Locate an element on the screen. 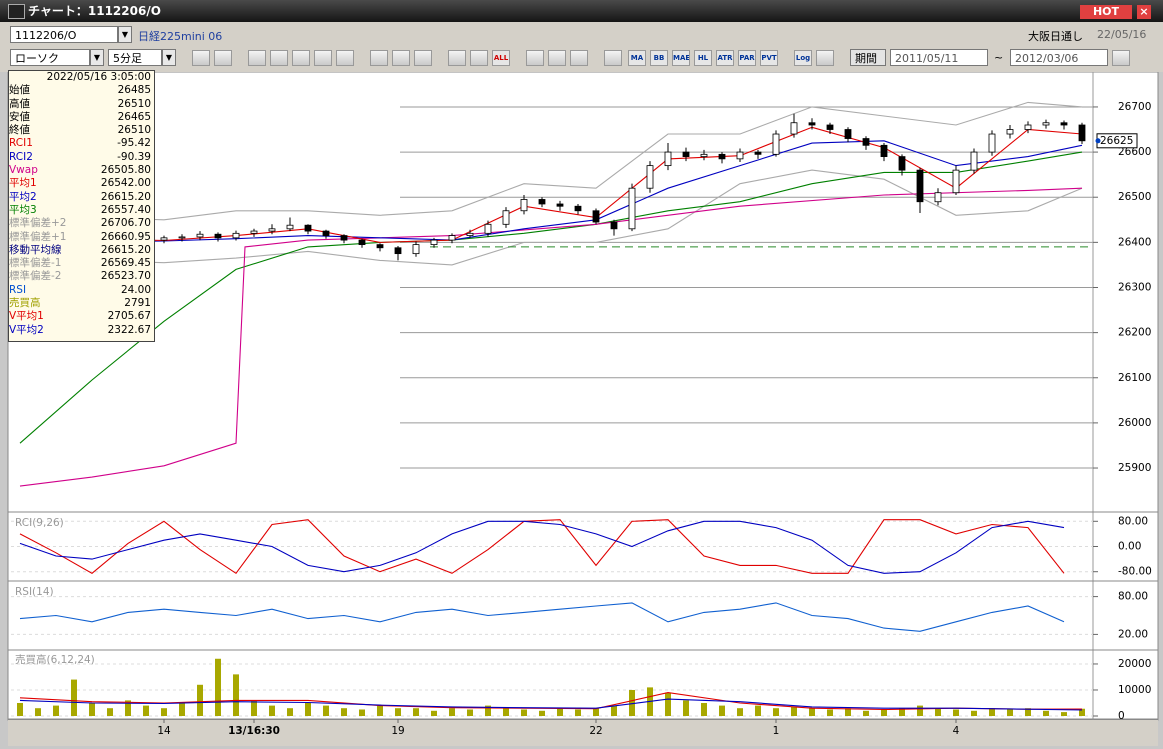  info-value: -90.39 is located at coordinates (134, 156).